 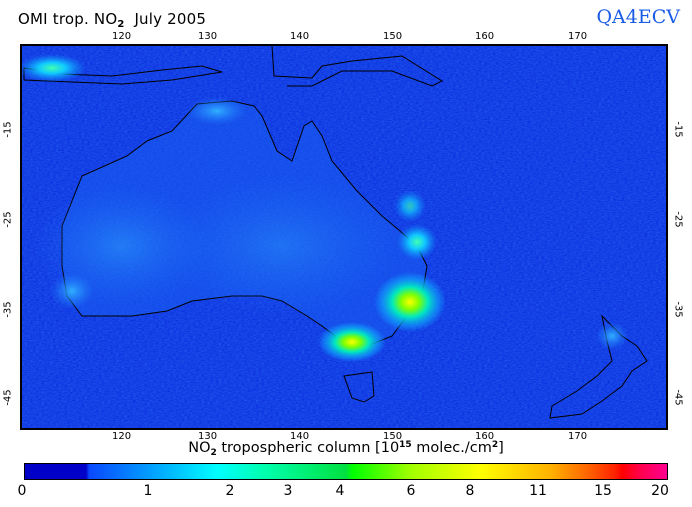 I want to click on colorbar-tick: 15, so click(x=603, y=491).